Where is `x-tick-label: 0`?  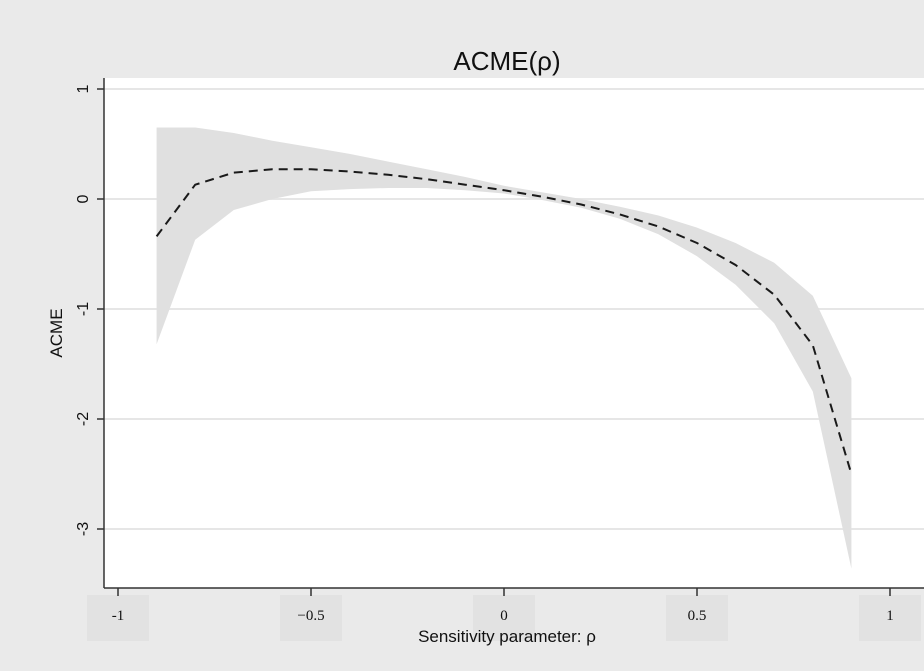
x-tick-label: 0 is located at coordinates (504, 616).